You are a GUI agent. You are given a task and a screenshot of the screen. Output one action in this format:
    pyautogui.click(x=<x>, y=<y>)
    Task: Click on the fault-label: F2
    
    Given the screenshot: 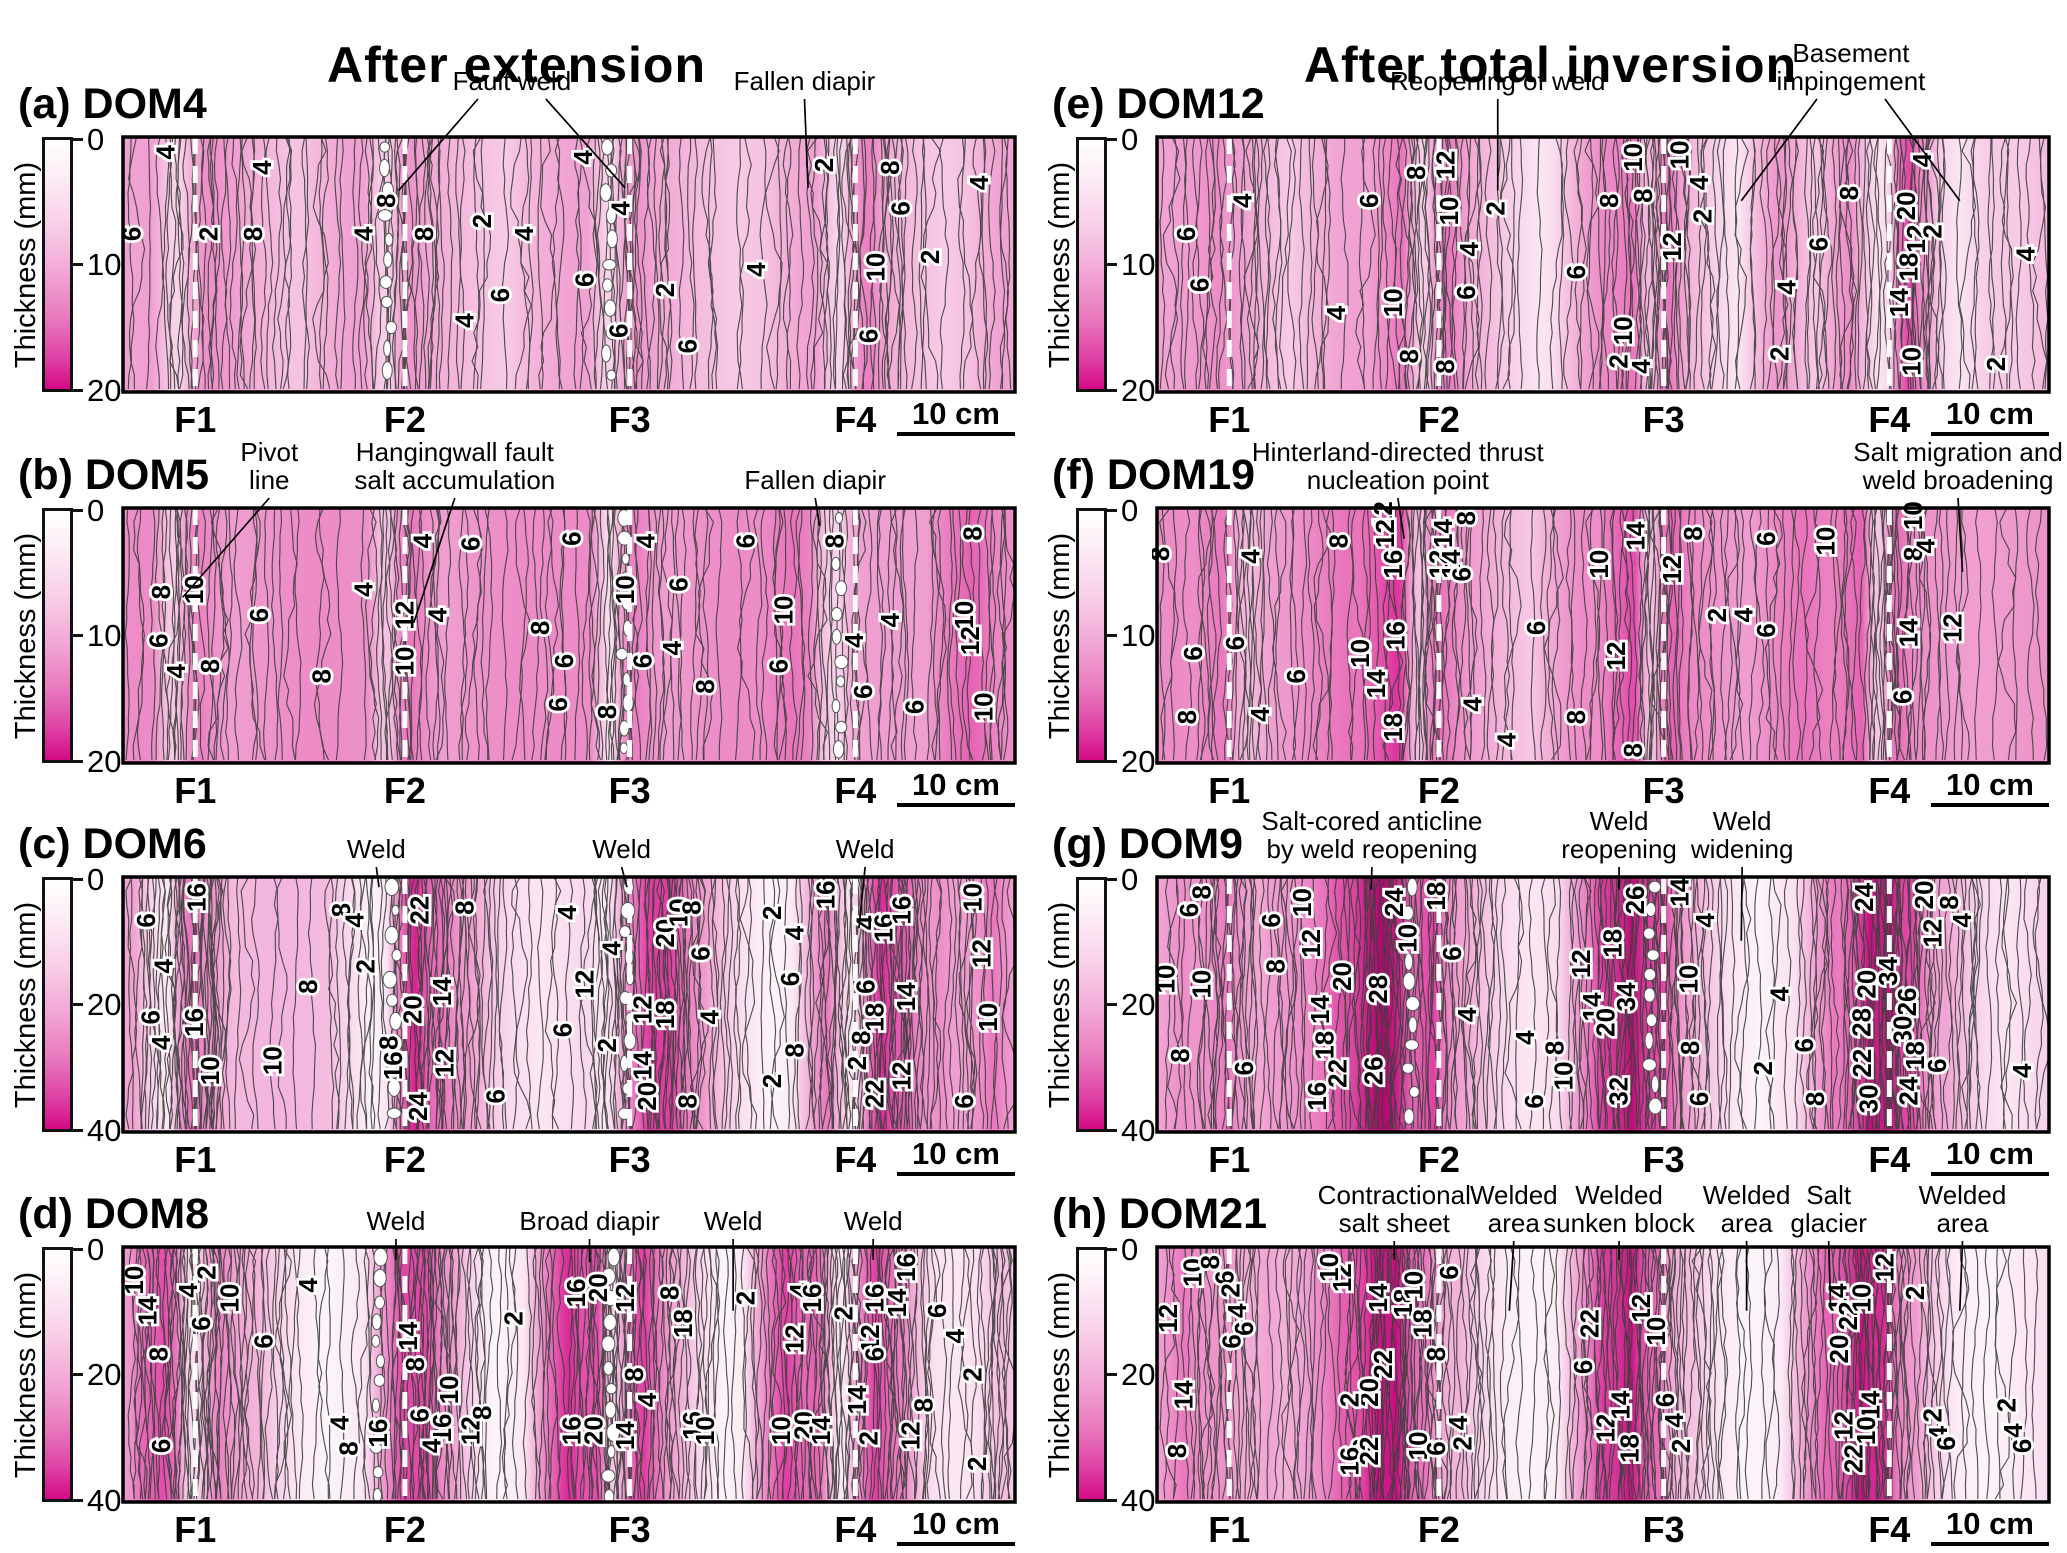 What is the action you would take?
    pyautogui.click(x=404, y=790)
    